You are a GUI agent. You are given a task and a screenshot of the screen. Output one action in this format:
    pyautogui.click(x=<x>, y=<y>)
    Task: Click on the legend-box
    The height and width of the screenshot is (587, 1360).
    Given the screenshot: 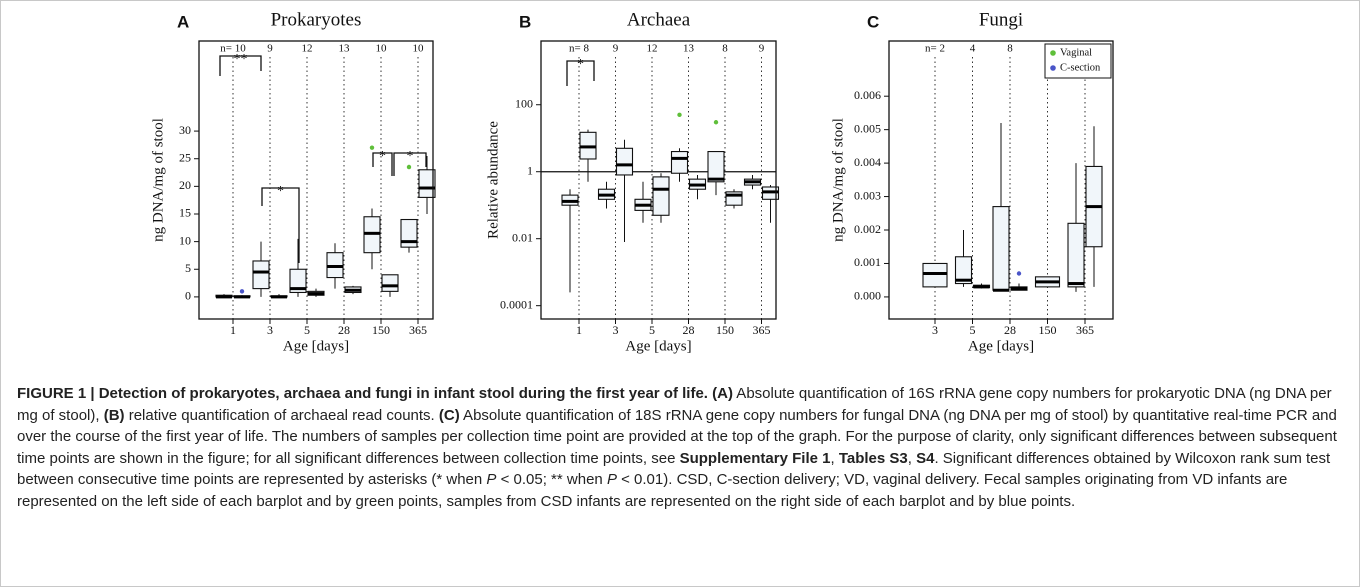 What is the action you would take?
    pyautogui.click(x=1078, y=61)
    